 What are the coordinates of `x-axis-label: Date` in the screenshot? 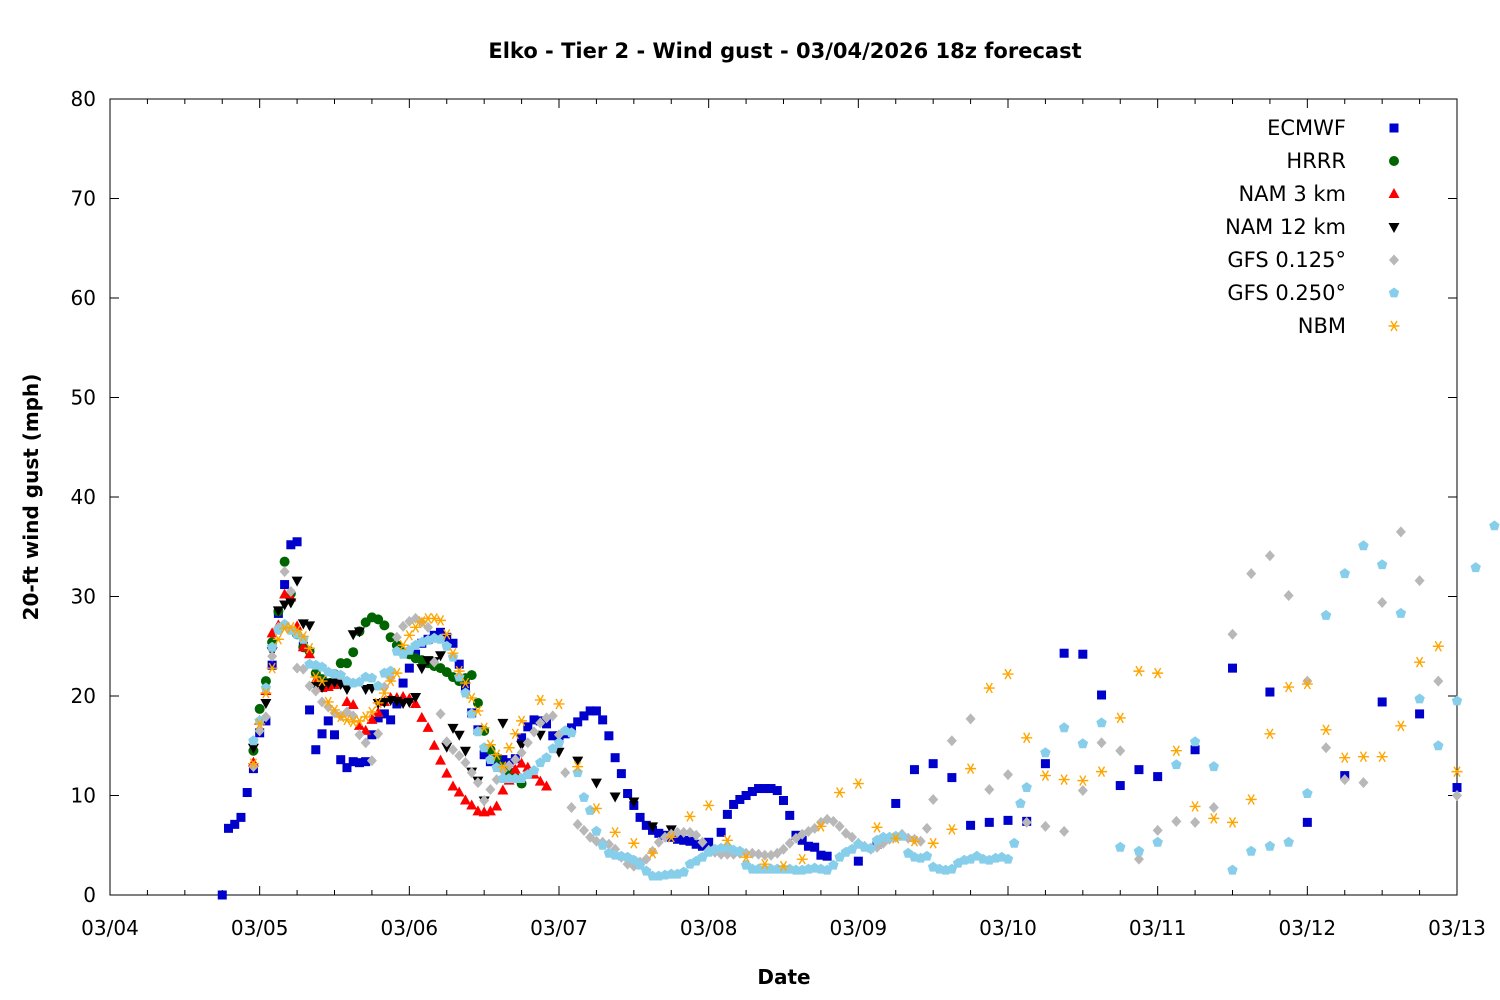 It's located at (783, 977).